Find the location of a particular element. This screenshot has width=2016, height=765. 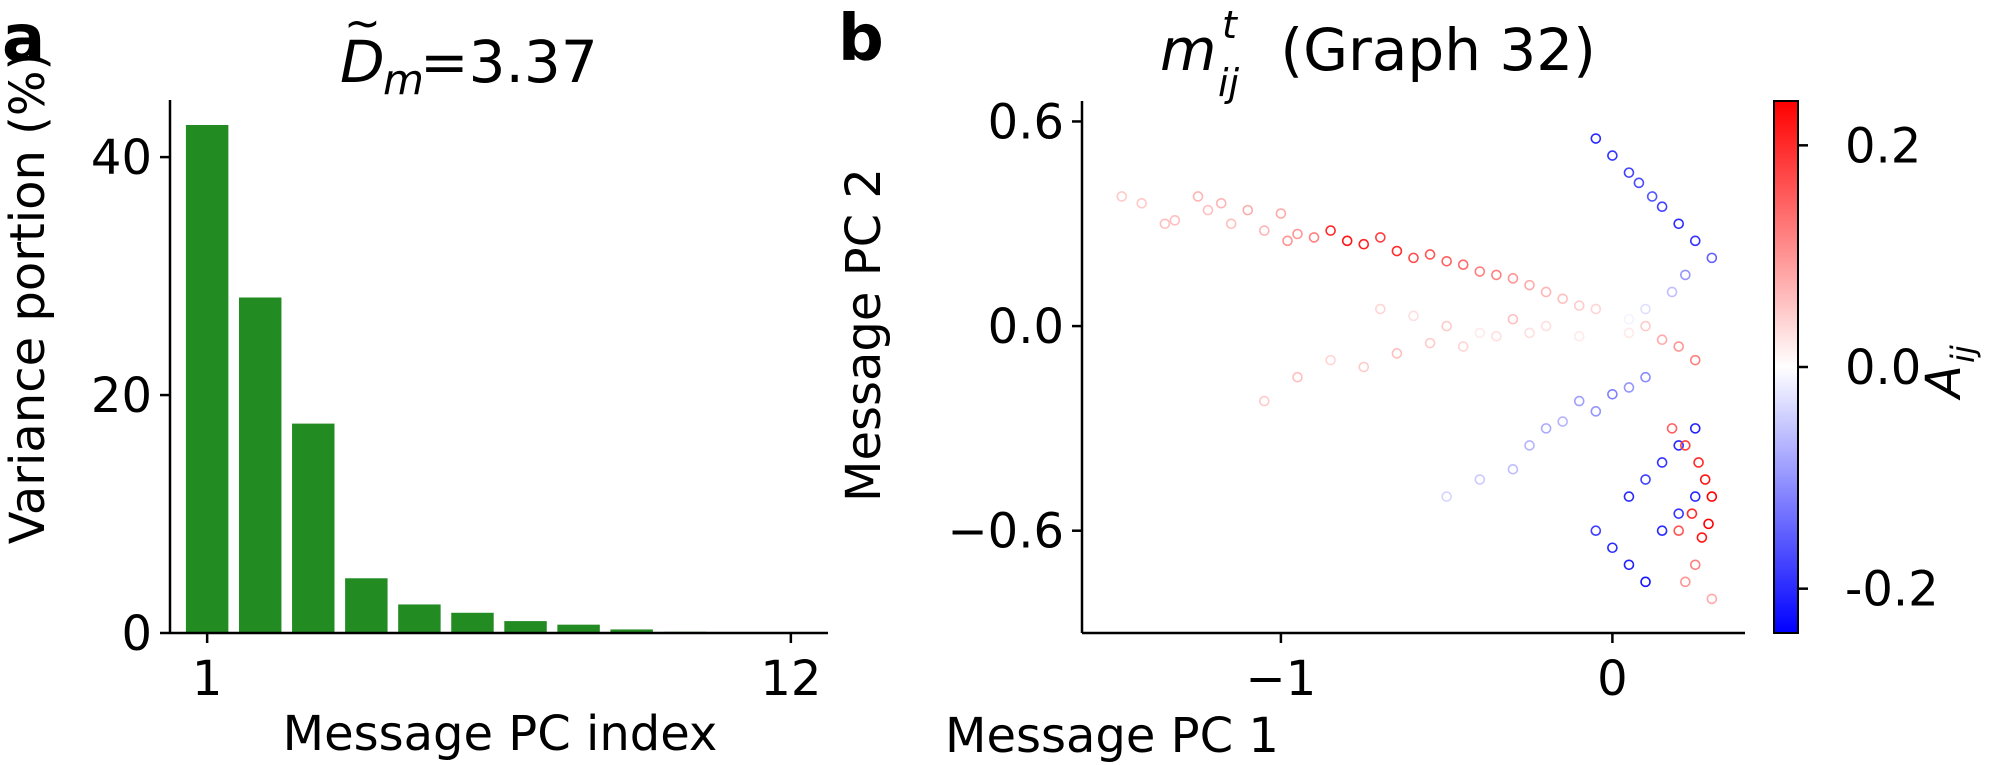

y-tick-label: −0.6 is located at coordinates (1005, 532).